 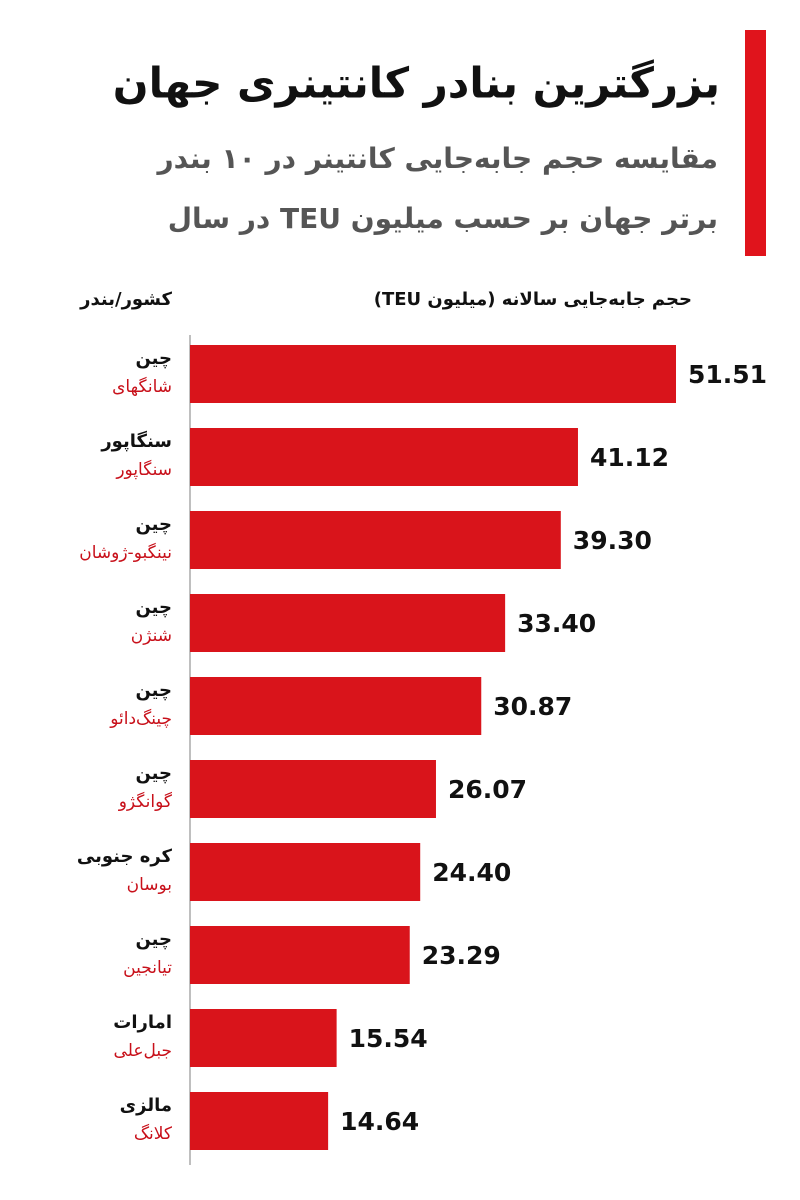 What do you see at coordinates (755, 143) in the screenshot?
I see `accent-bar` at bounding box center [755, 143].